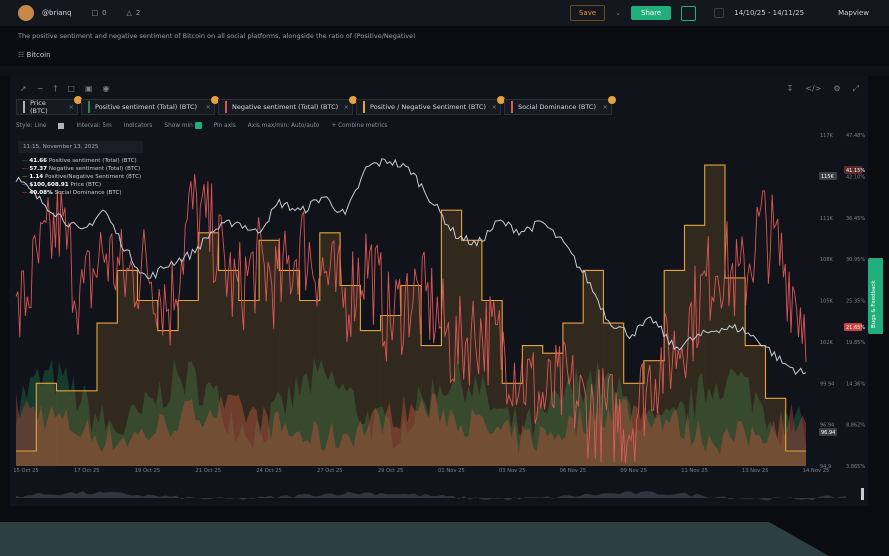 The height and width of the screenshot is (556, 889). What do you see at coordinates (875, 296) in the screenshot?
I see `feedback-tab: Bugs & Feedback` at bounding box center [875, 296].